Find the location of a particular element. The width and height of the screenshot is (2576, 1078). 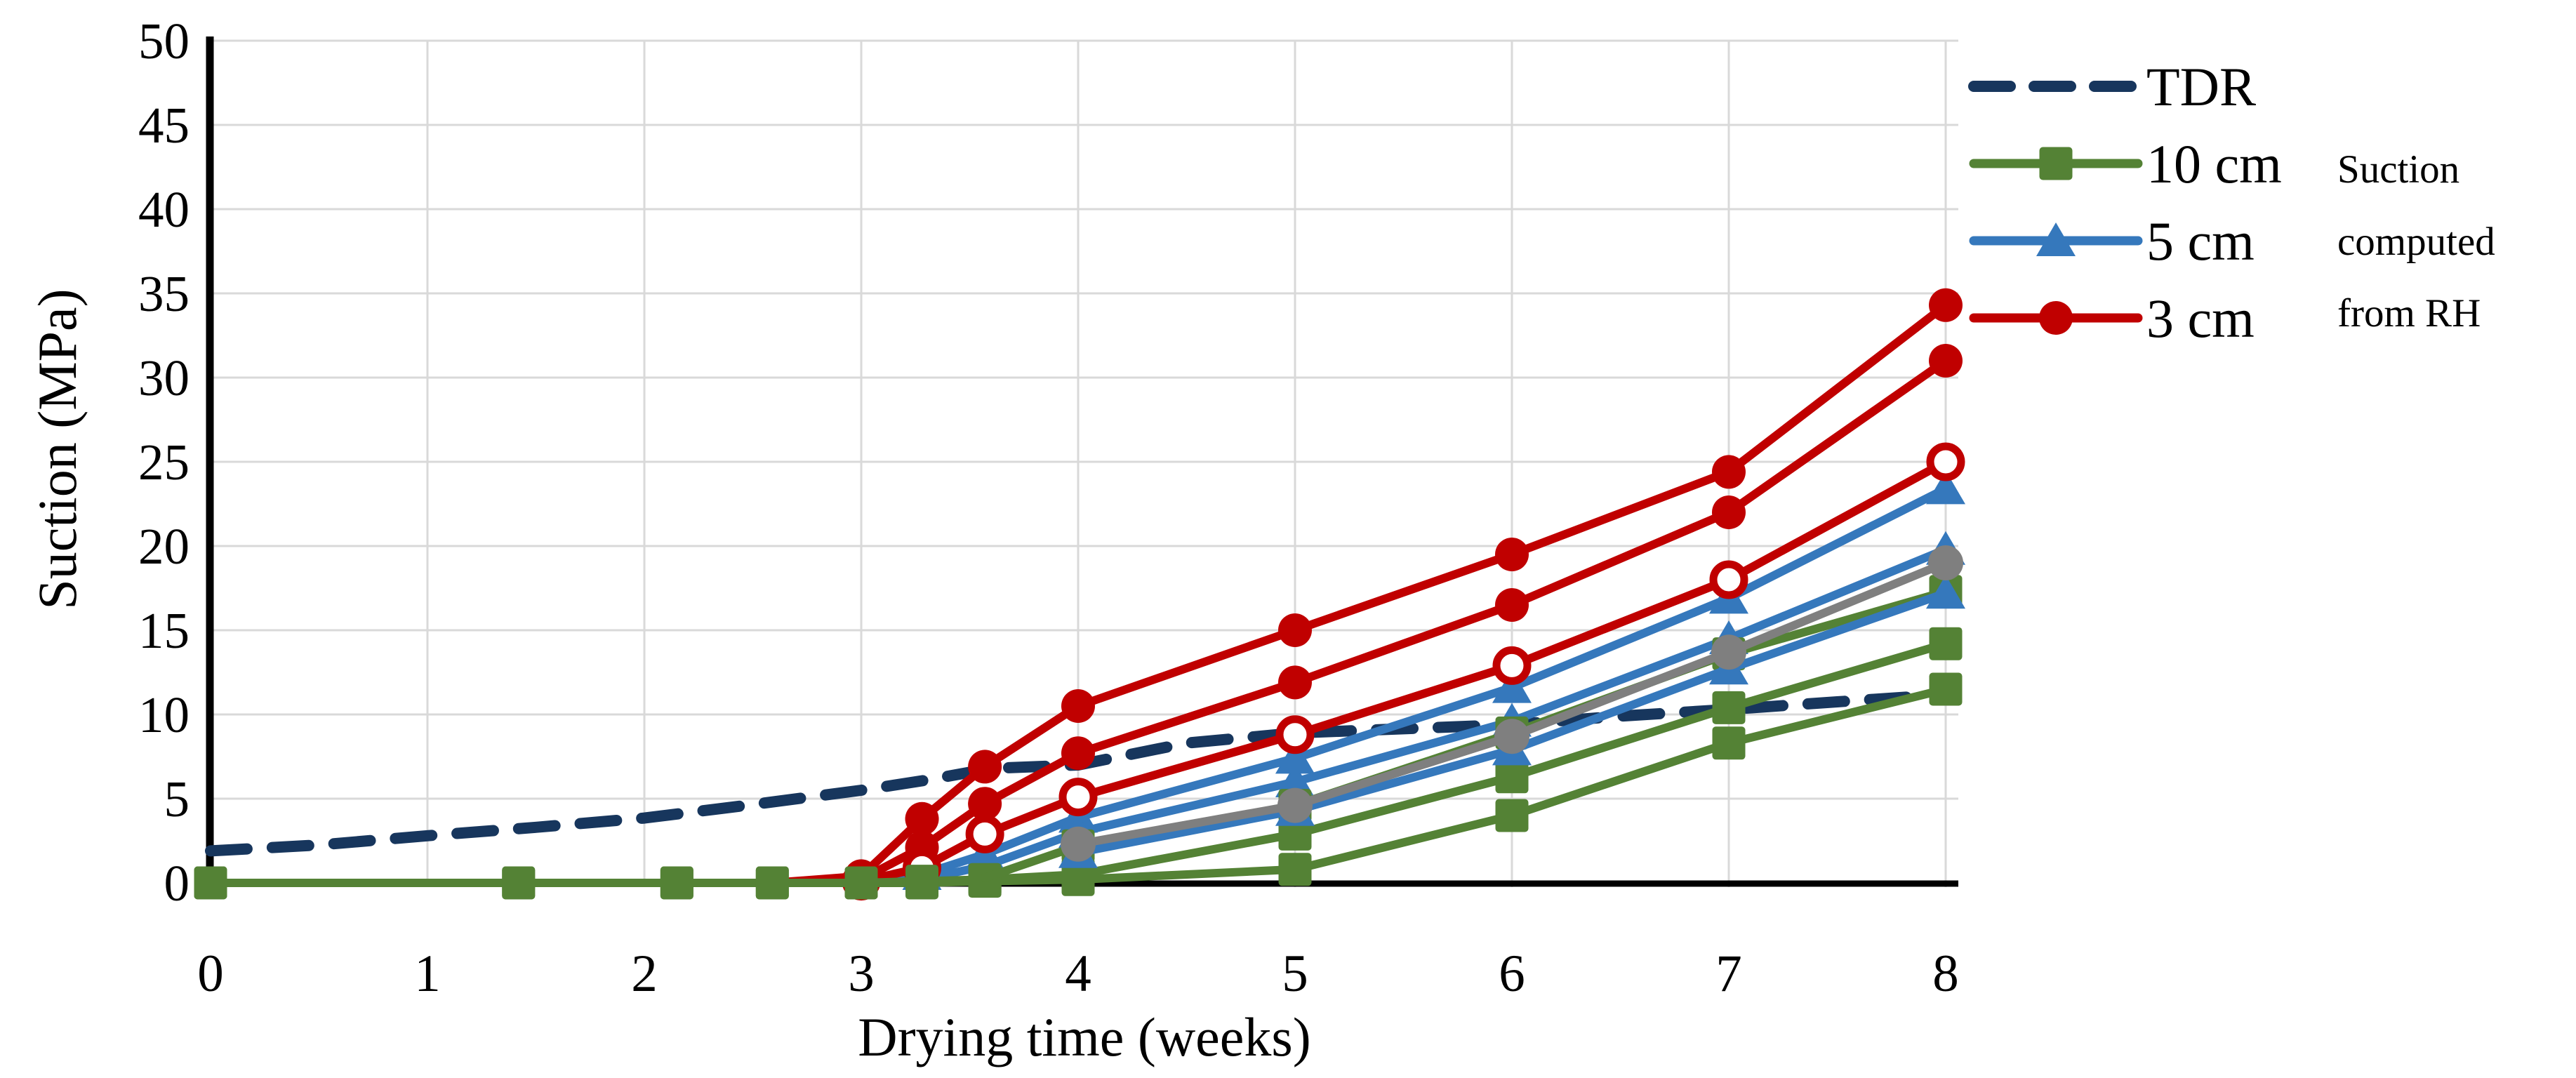

legend-label-tdr: TDR is located at coordinates (2201, 86).